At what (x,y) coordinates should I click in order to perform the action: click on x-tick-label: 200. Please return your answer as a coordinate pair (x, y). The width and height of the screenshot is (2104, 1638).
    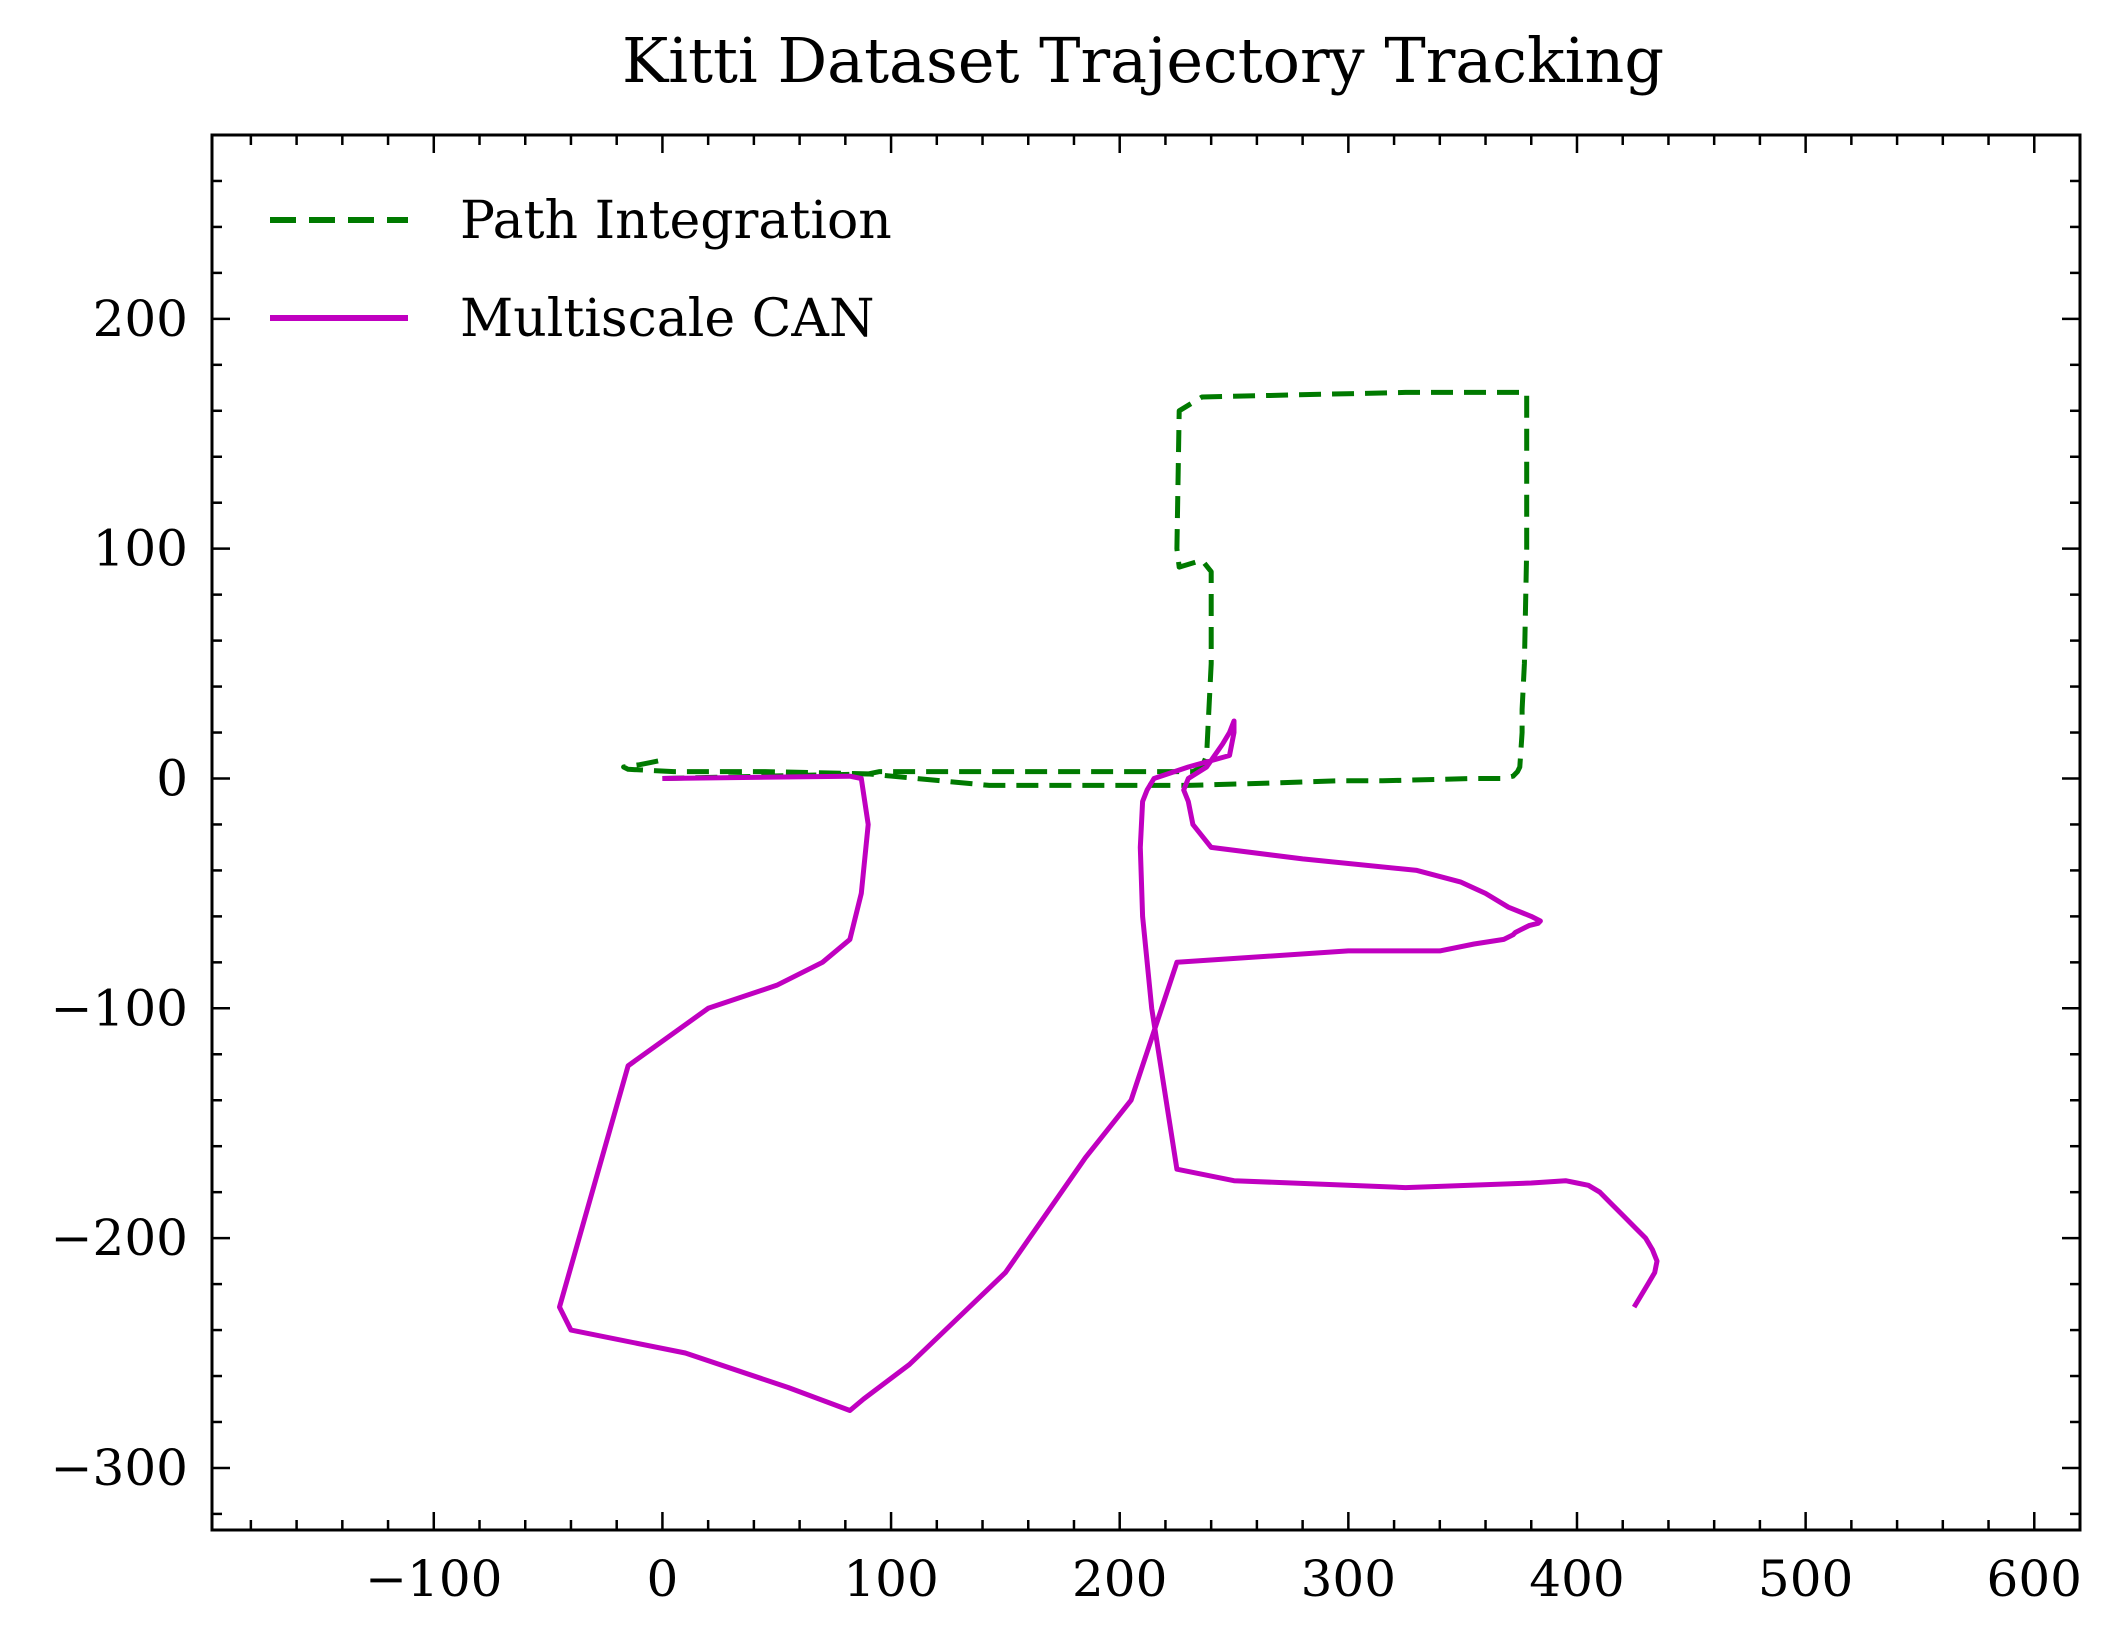
    Looking at the image, I should click on (1119, 1579).